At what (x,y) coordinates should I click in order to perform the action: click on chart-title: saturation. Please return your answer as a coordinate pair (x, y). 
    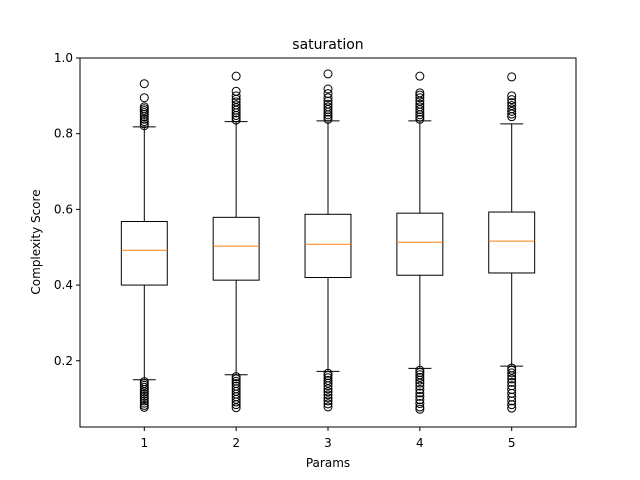
    Looking at the image, I should click on (327, 45).